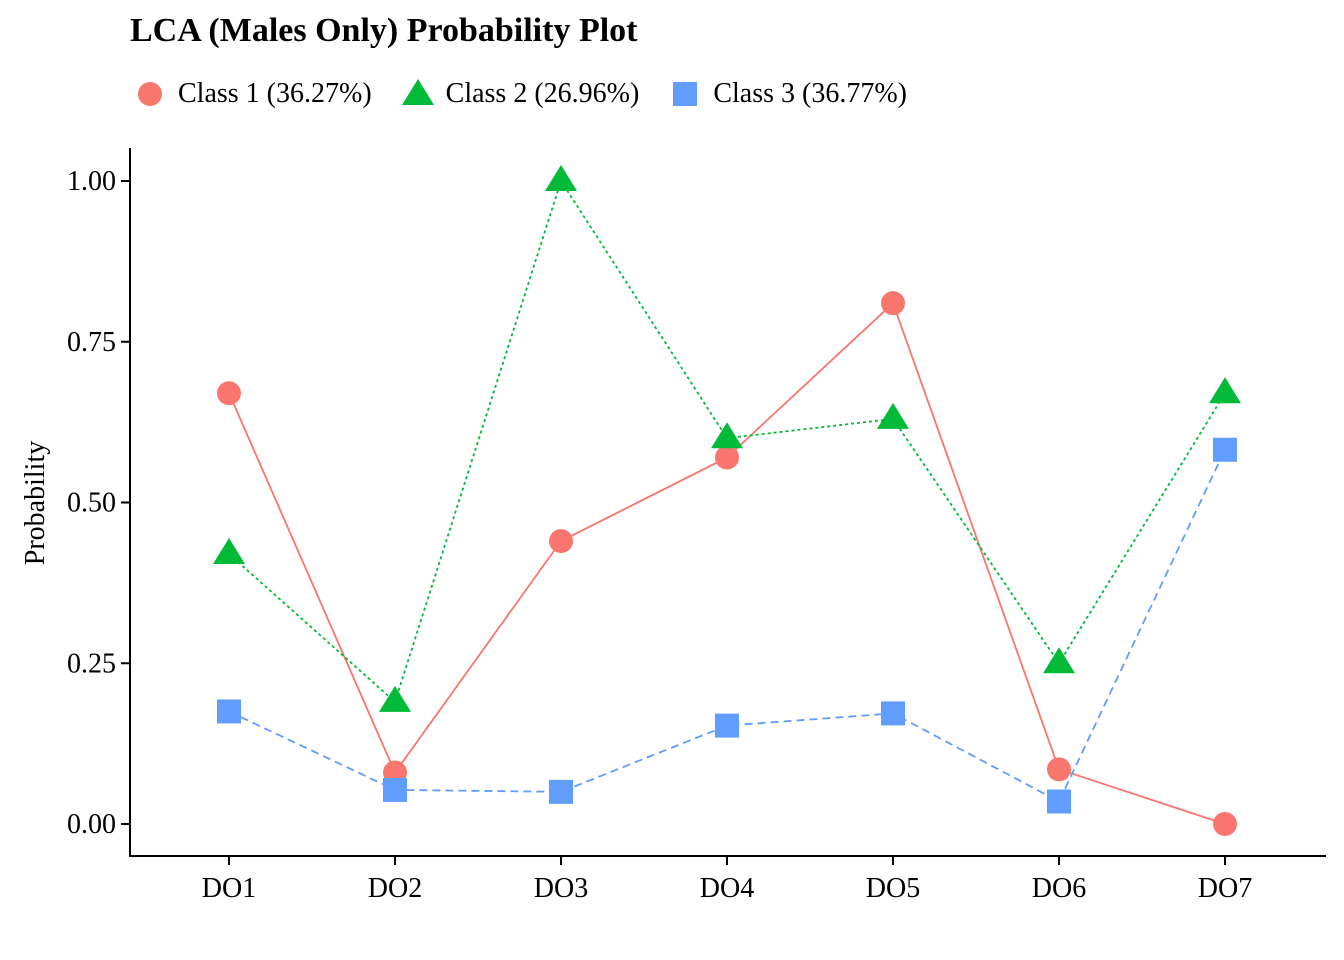 This screenshot has width=1344, height=960. Describe the element at coordinates (727, 435) in the screenshot. I see `data-point-class-2-do4` at that location.